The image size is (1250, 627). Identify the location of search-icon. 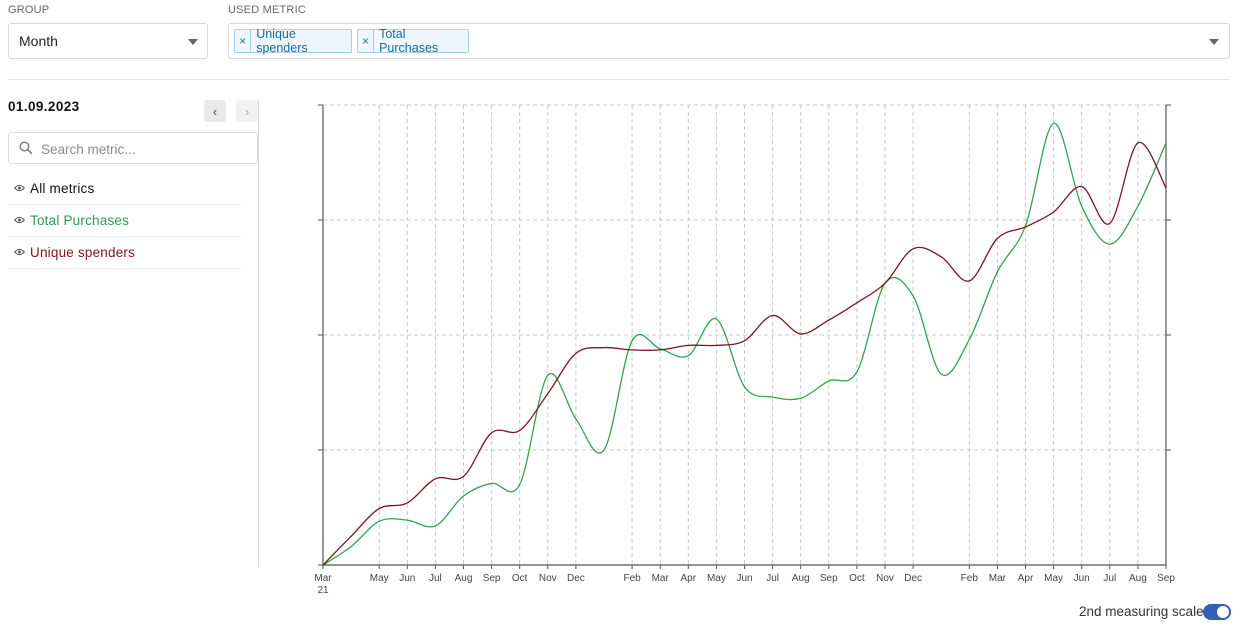
(26, 148).